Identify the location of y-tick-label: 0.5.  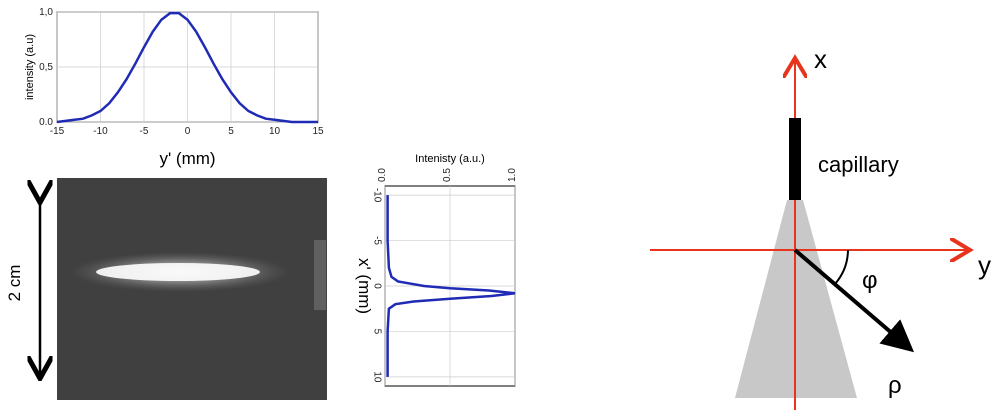
(447, 175).